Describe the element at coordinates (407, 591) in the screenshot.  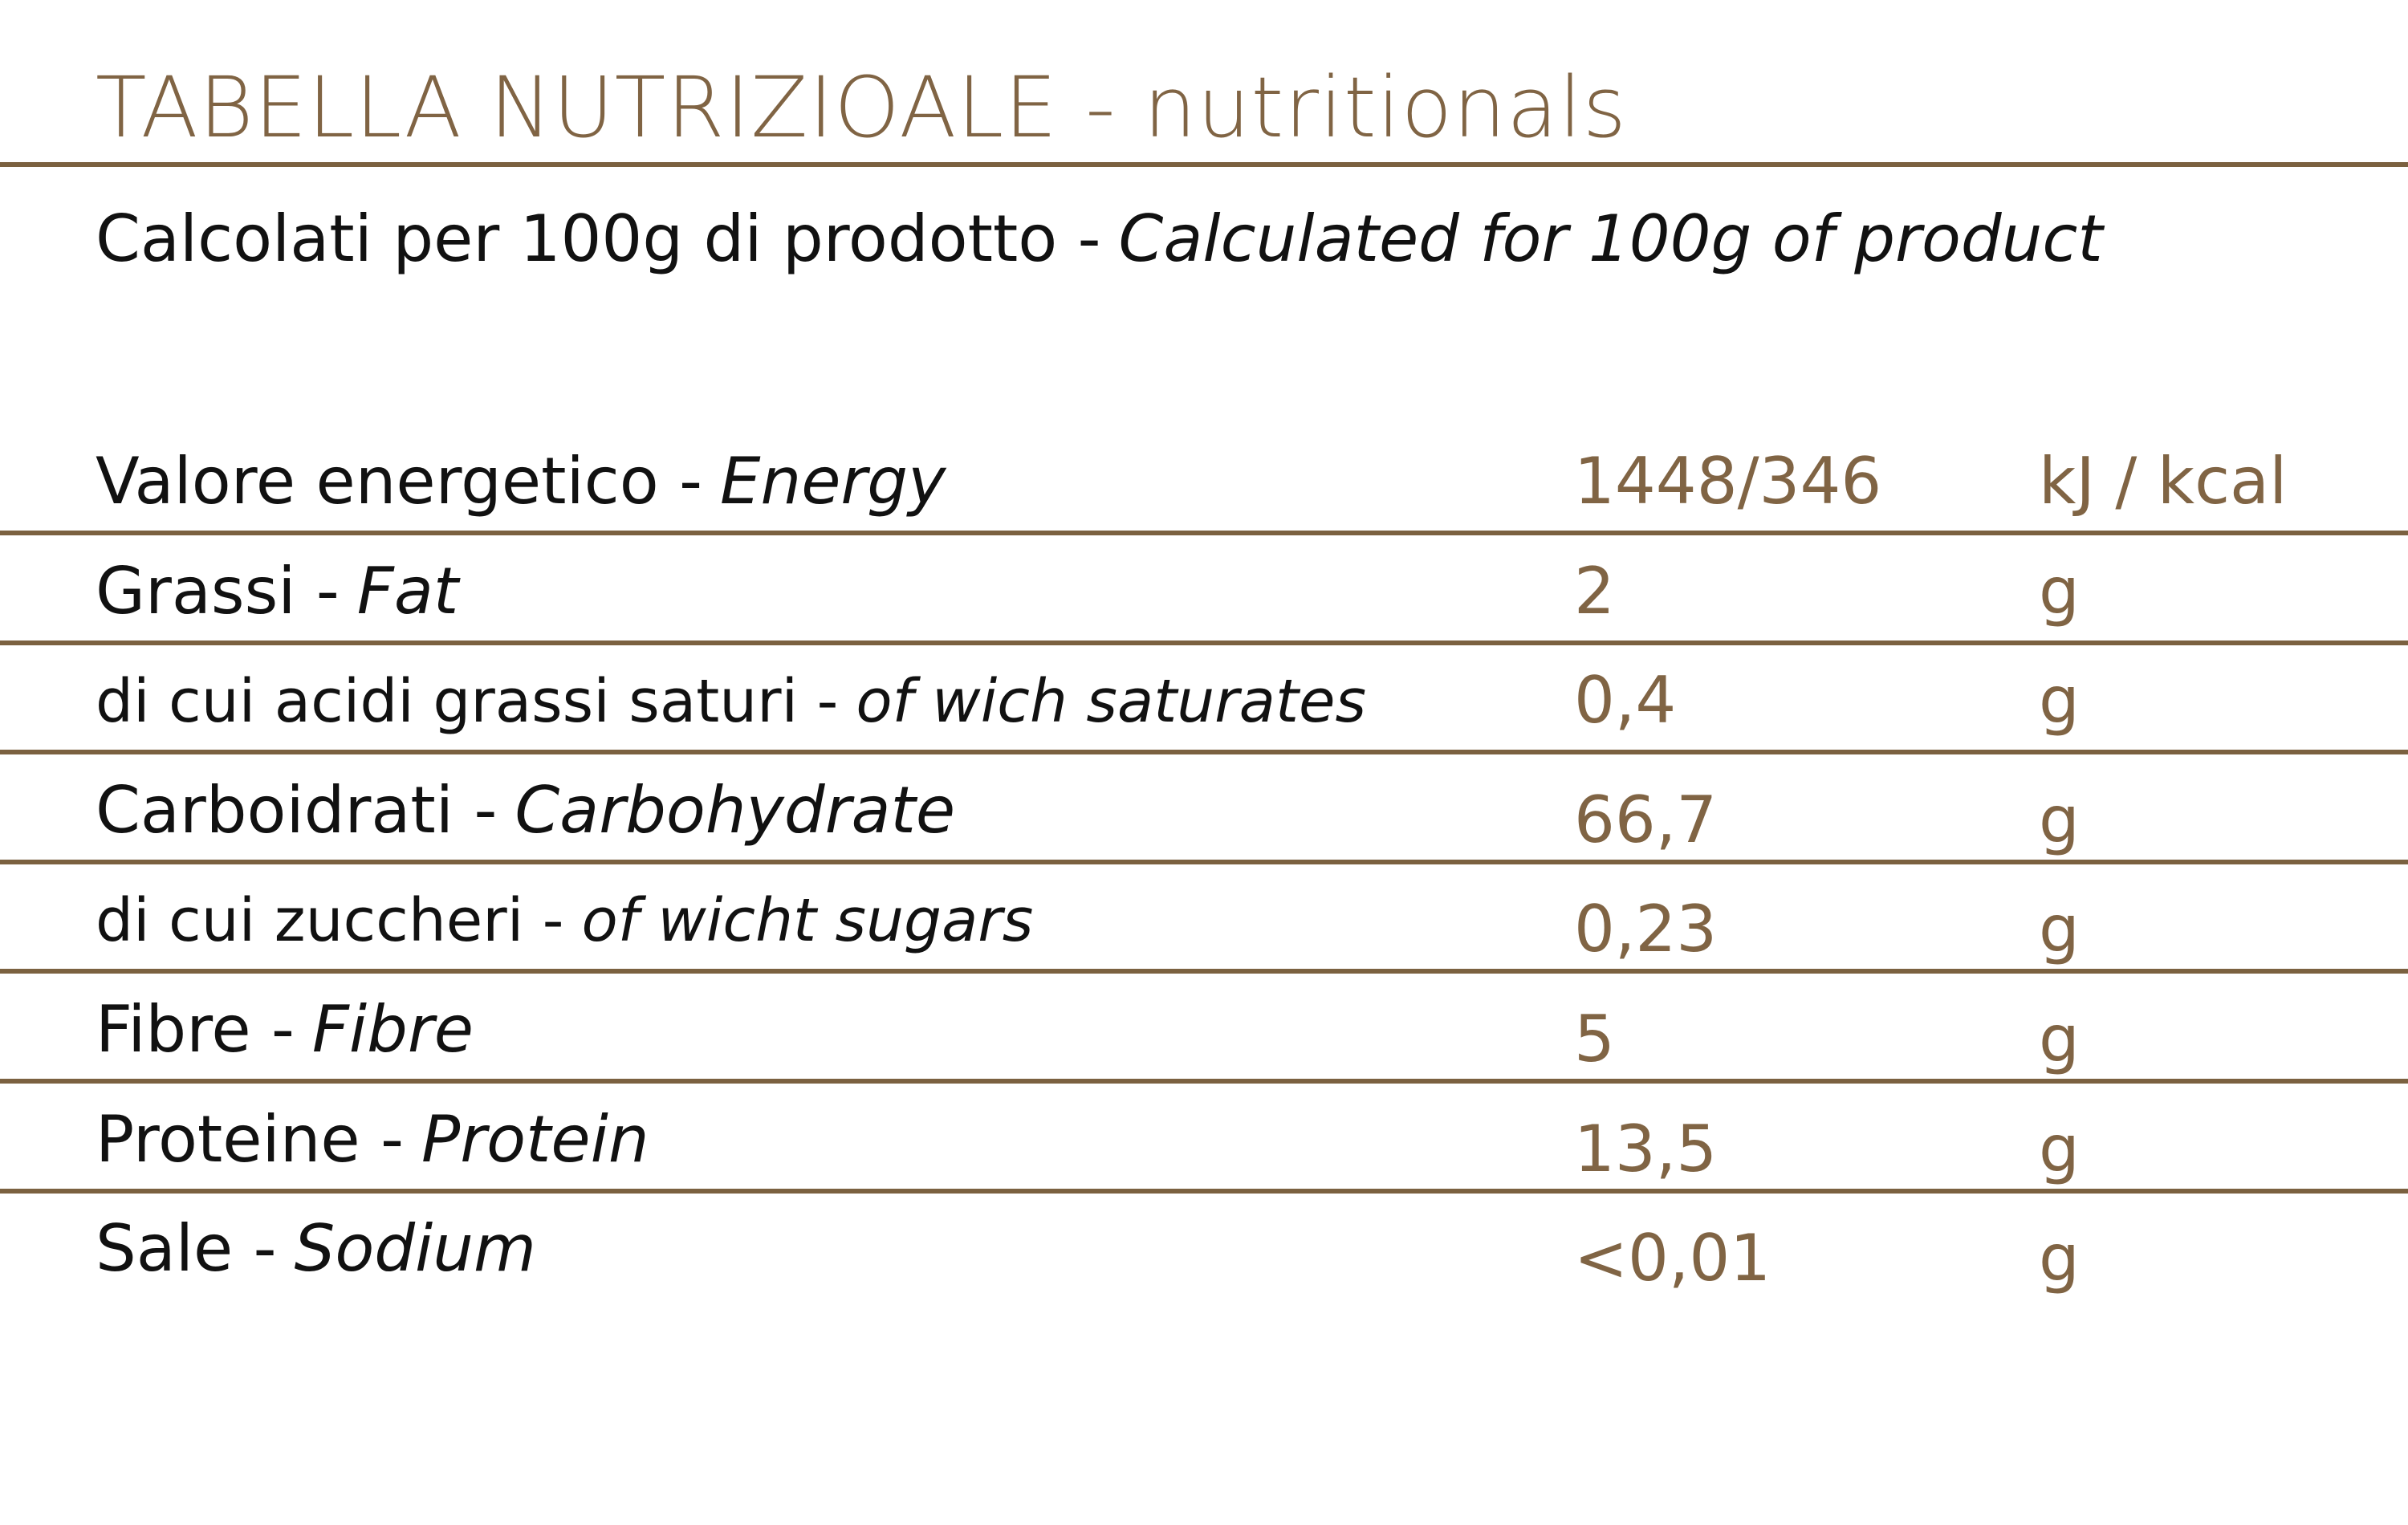
I see `label-en: Fat` at that location.